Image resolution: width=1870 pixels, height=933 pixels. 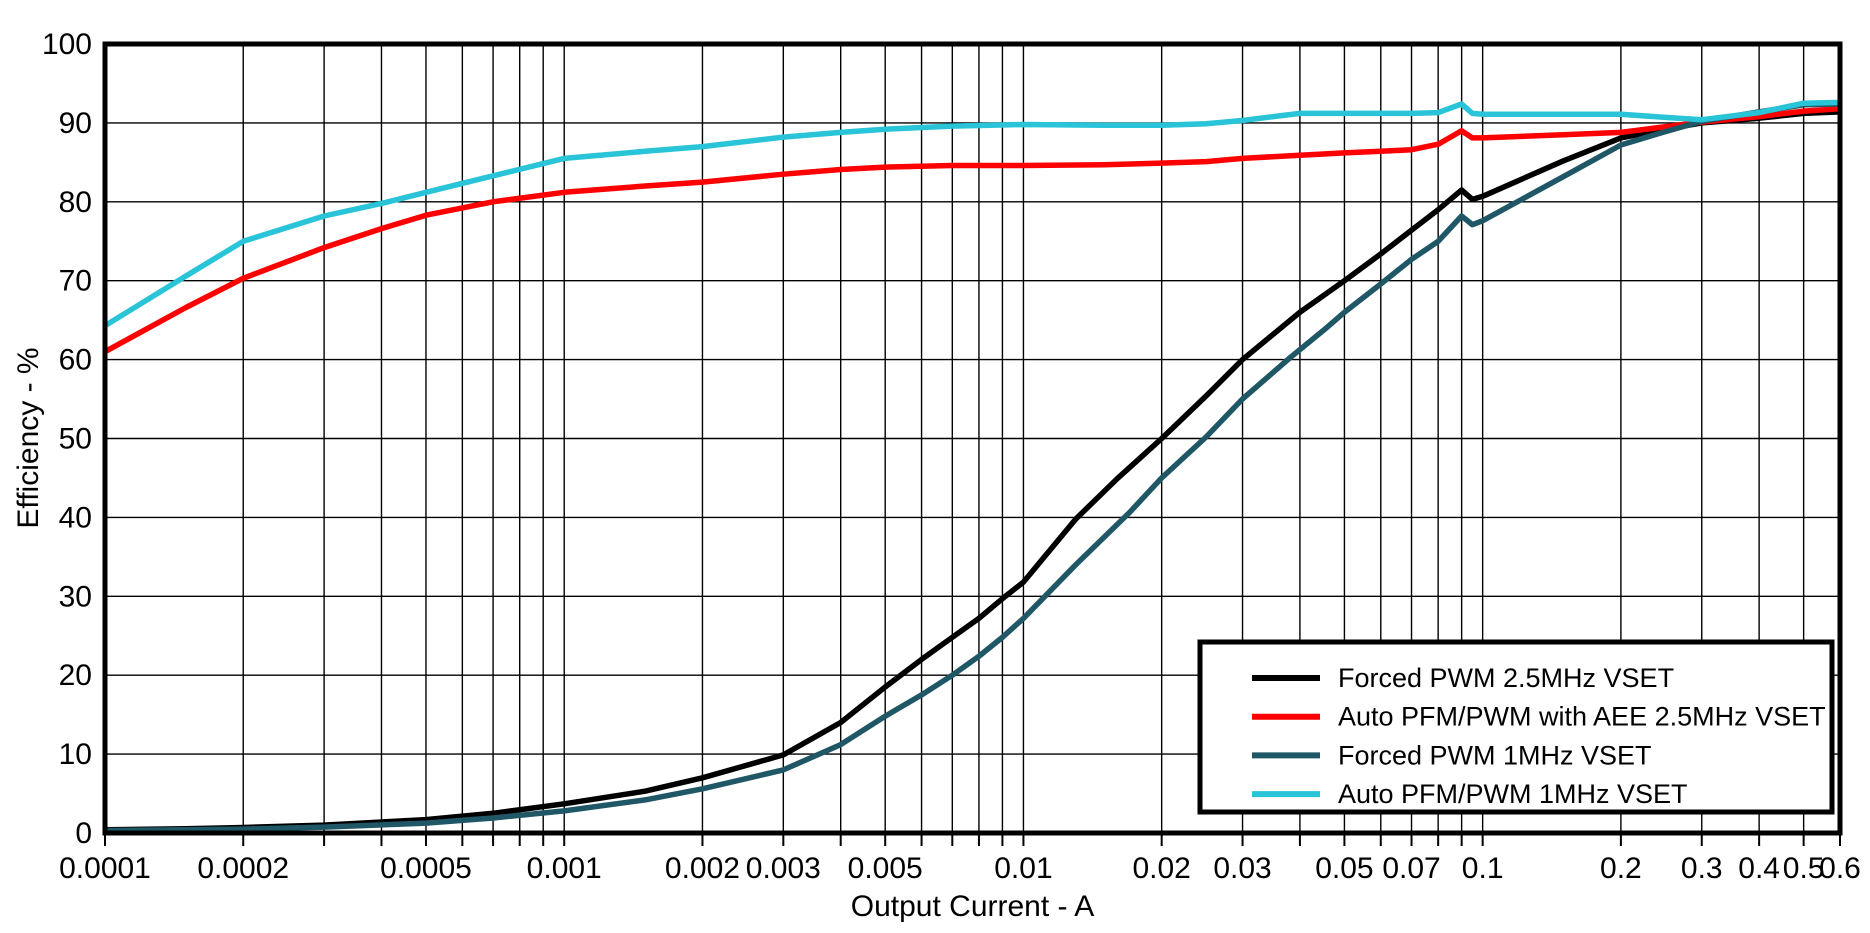 I want to click on y-tick-label: 30, so click(x=75, y=596).